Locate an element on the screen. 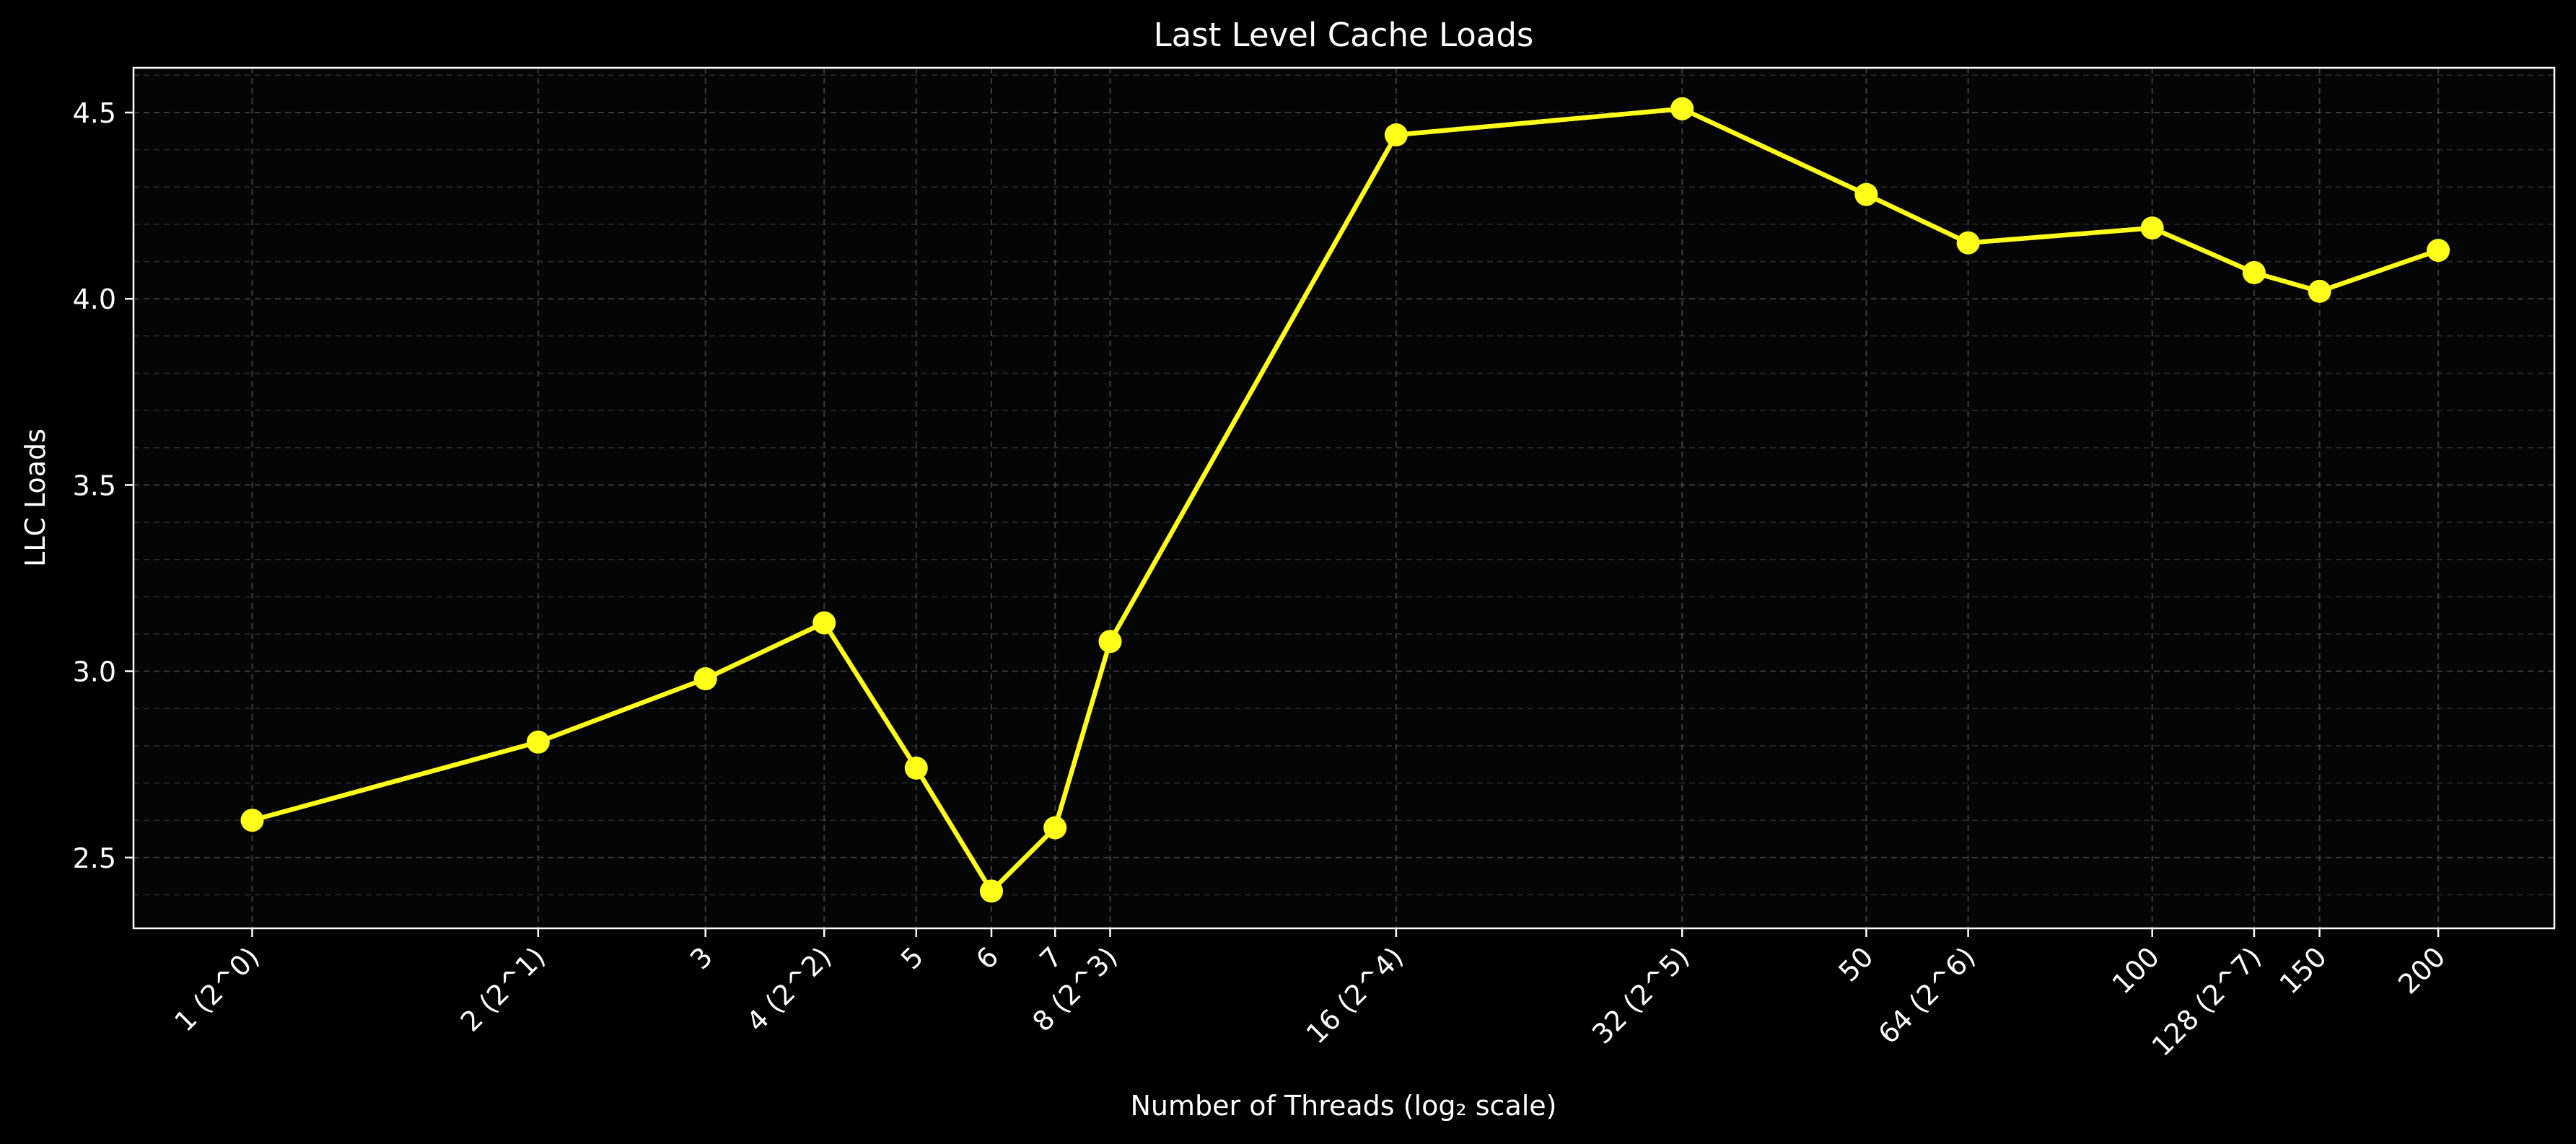 This screenshot has height=1144, width=2576. y-tick-label: 4.0 is located at coordinates (94, 299).